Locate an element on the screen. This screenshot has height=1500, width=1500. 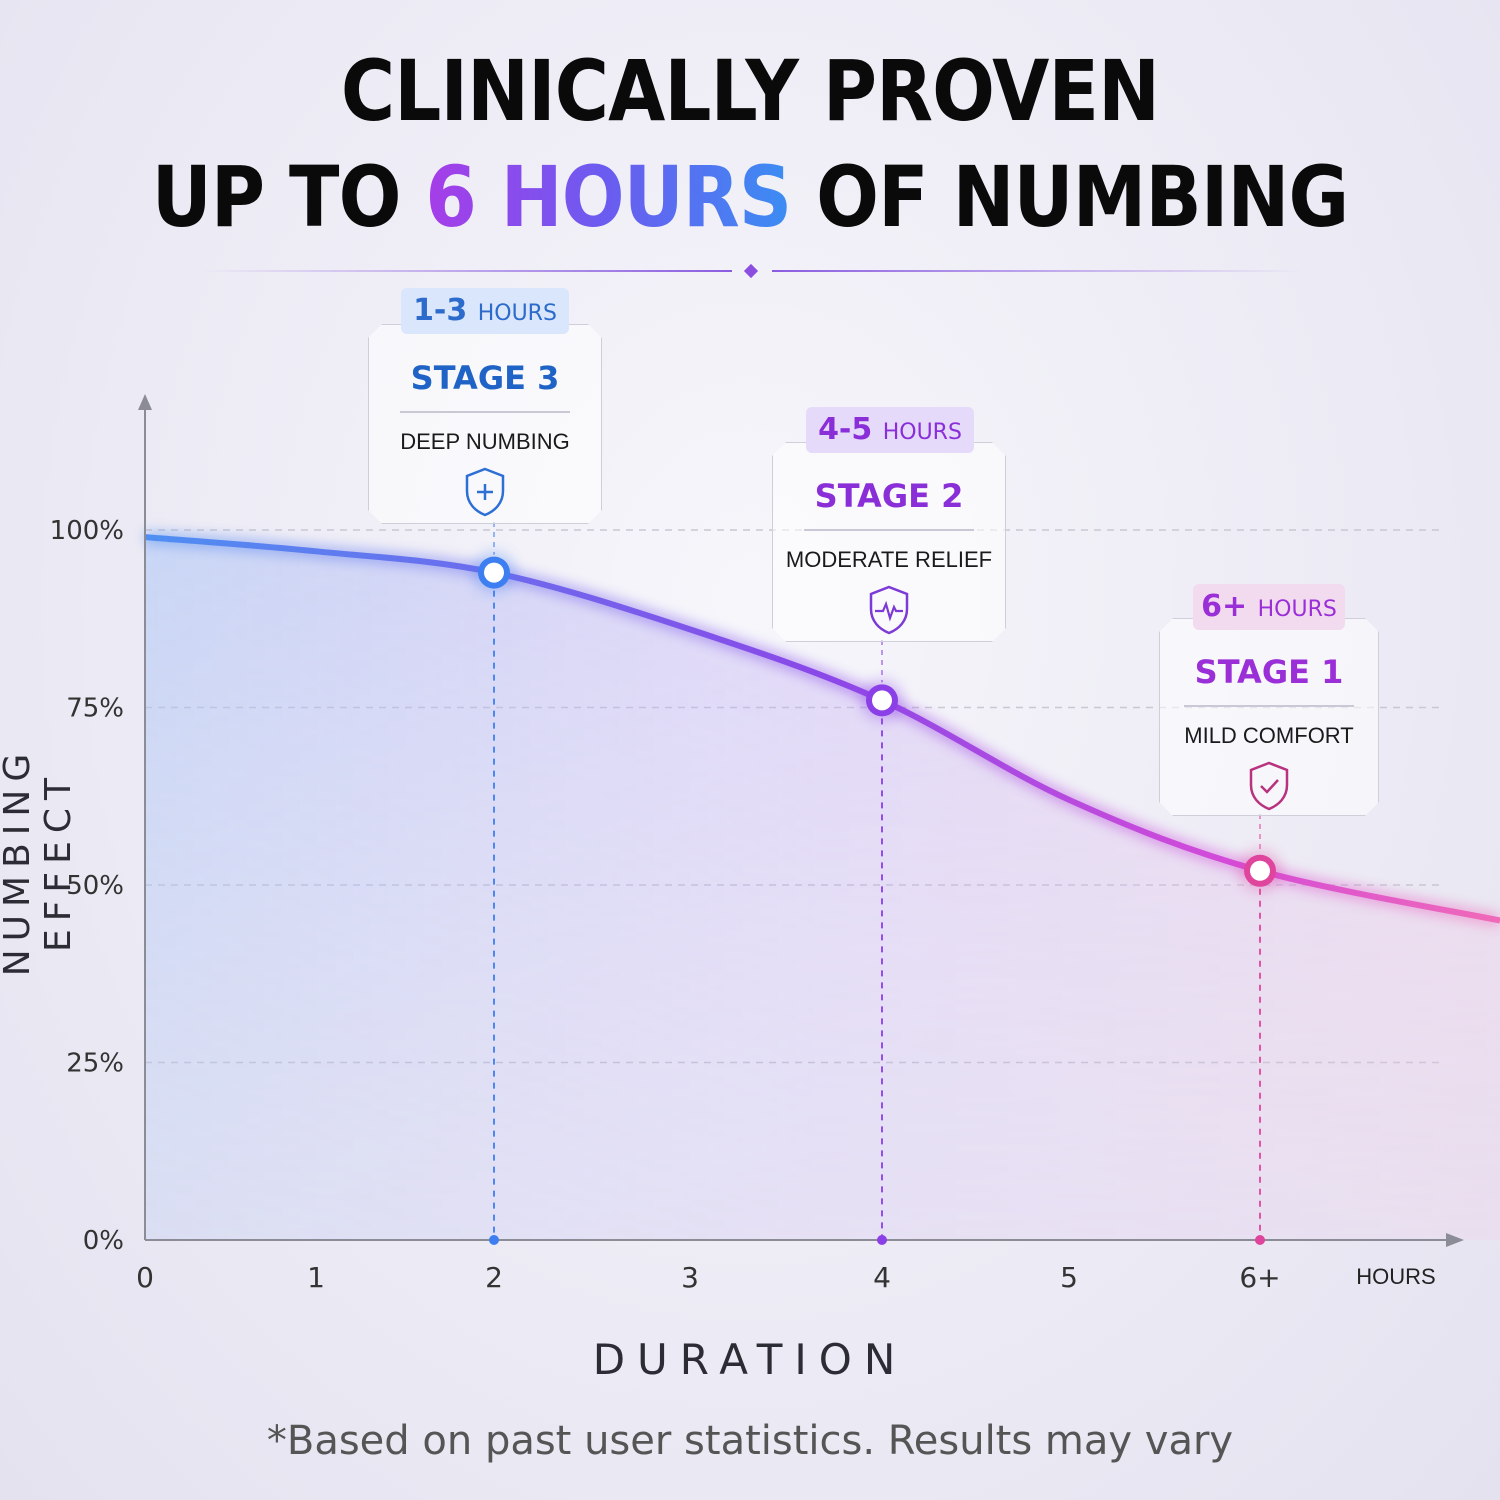
stage-desc: MODERATE RELIEF is located at coordinates (889, 559).